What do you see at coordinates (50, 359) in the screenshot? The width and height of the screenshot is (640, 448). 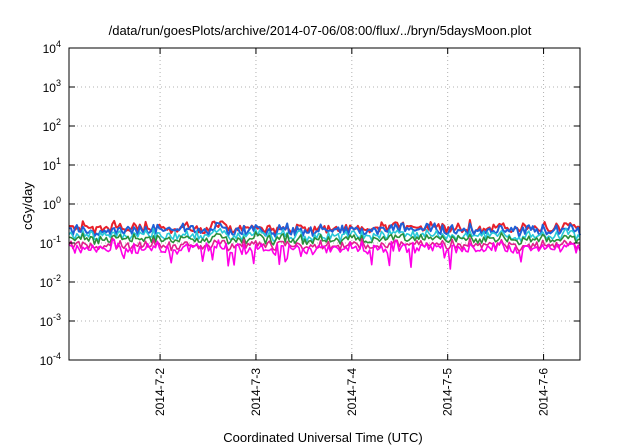 I see `y-tick-label: 10⁻⁴` at bounding box center [50, 359].